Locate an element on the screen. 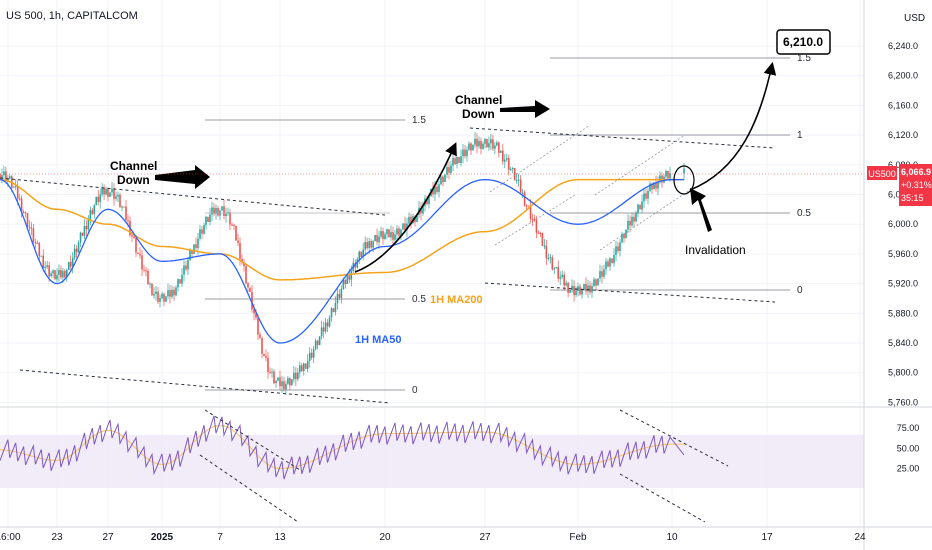  time-tick-label: 27 is located at coordinates (485, 537).